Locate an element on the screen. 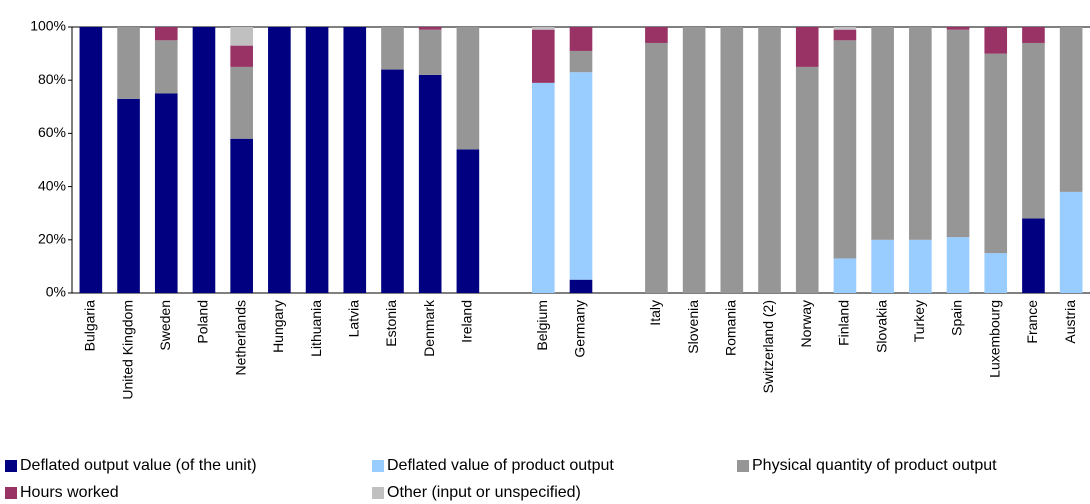 This screenshot has width=1090, height=504. x-tick-label: Belgium is located at coordinates (542, 325).